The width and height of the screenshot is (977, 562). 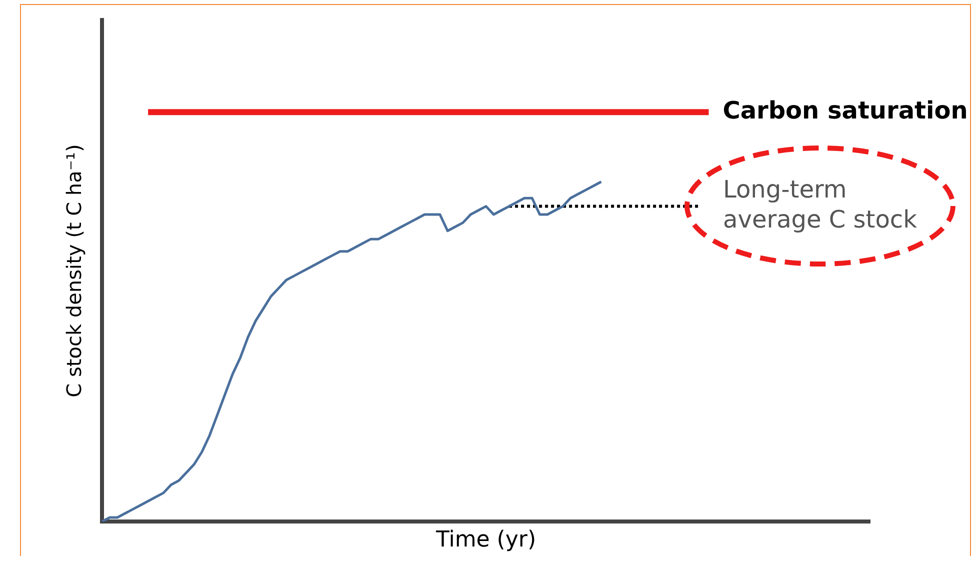 What do you see at coordinates (845, 110) in the screenshot?
I see `series-label: Carbon saturation` at bounding box center [845, 110].